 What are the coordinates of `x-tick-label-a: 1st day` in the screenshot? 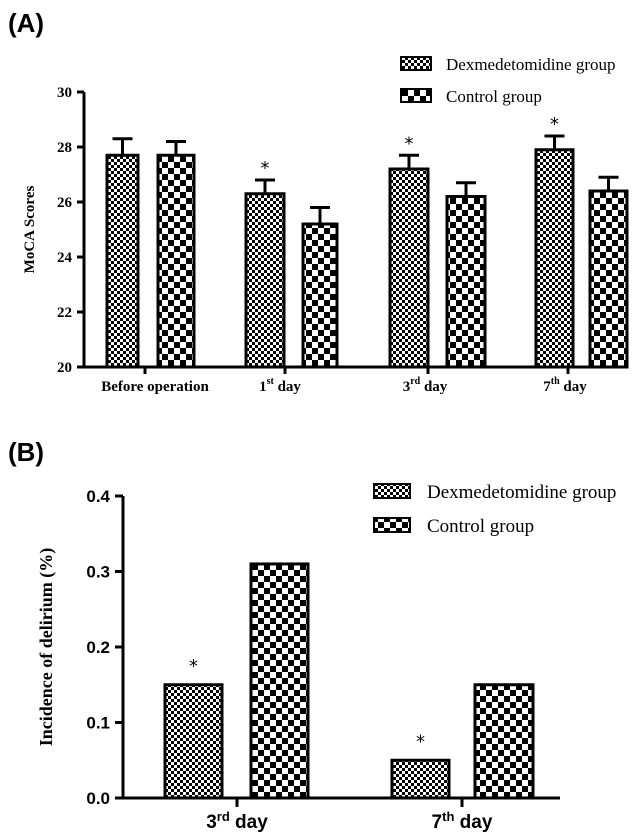 It's located at (280, 385).